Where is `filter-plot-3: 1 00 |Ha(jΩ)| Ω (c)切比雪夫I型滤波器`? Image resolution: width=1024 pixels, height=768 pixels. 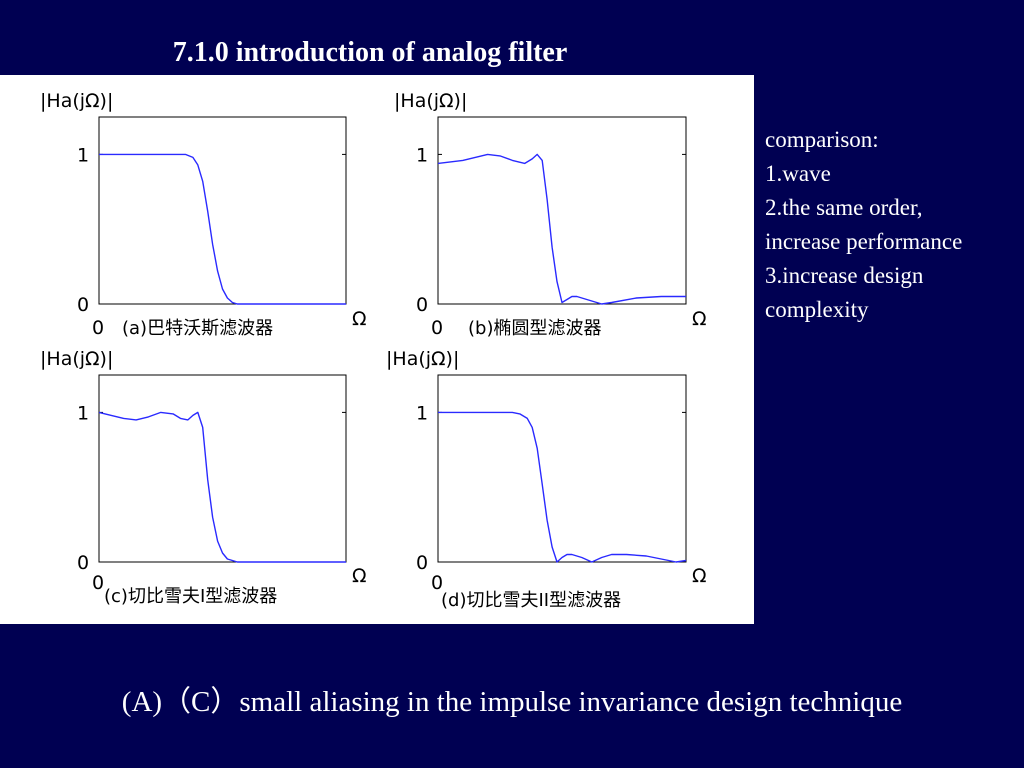
filter-plot-3: 1 00 |Ha(jΩ)| Ω (c)切比雪夫I型滤波器 is located at coordinates (203, 477).